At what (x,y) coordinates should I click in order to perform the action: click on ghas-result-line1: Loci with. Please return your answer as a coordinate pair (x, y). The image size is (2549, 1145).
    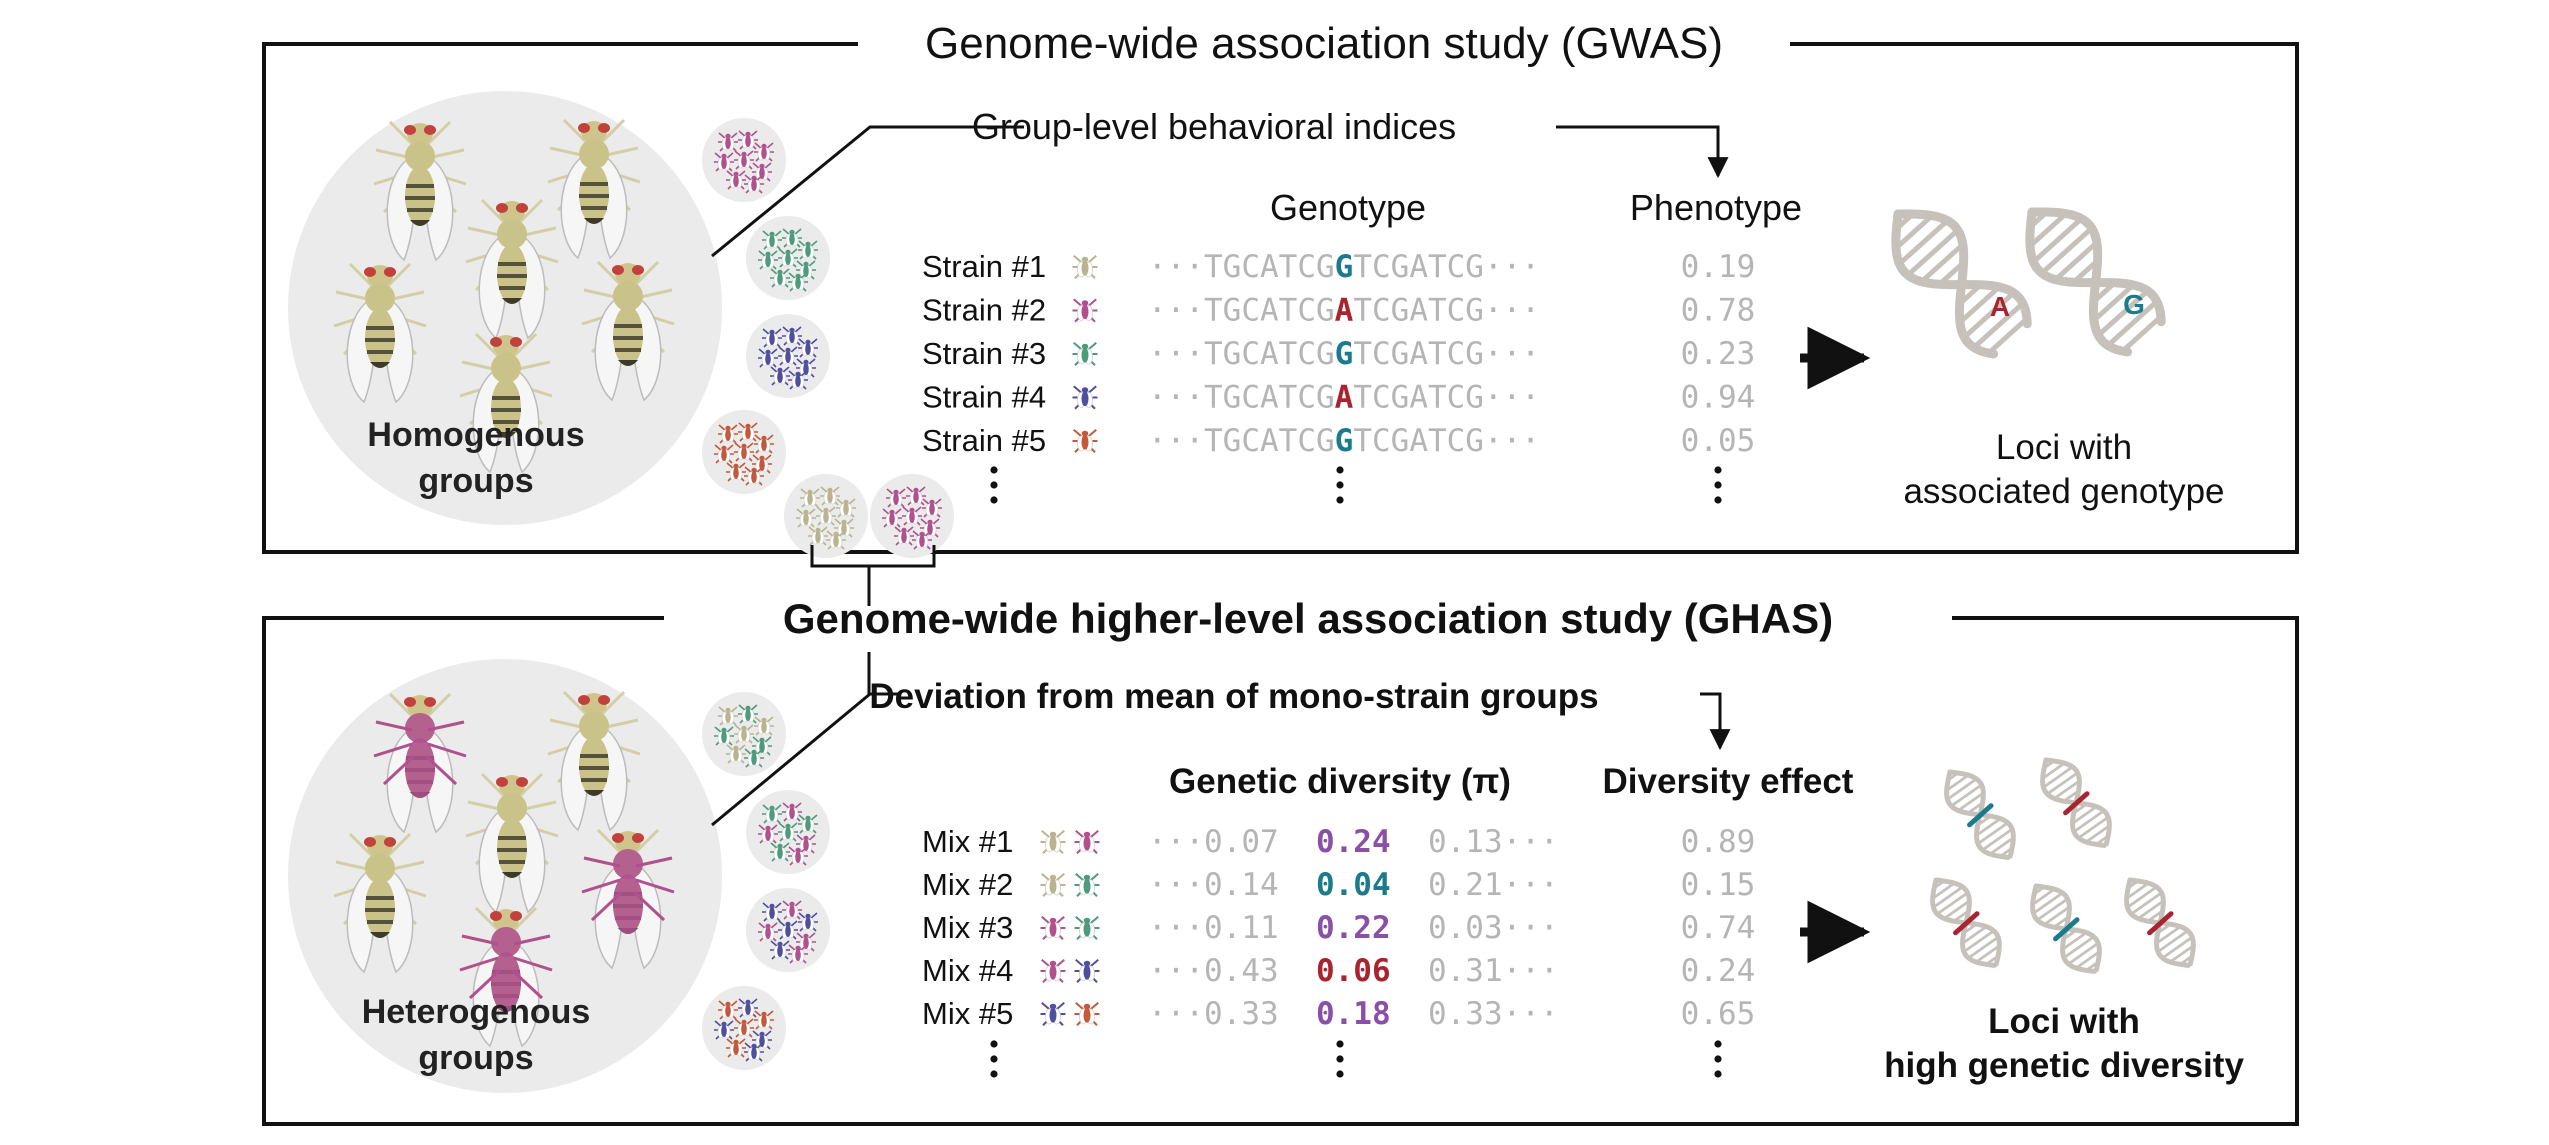
    Looking at the image, I should click on (2064, 1021).